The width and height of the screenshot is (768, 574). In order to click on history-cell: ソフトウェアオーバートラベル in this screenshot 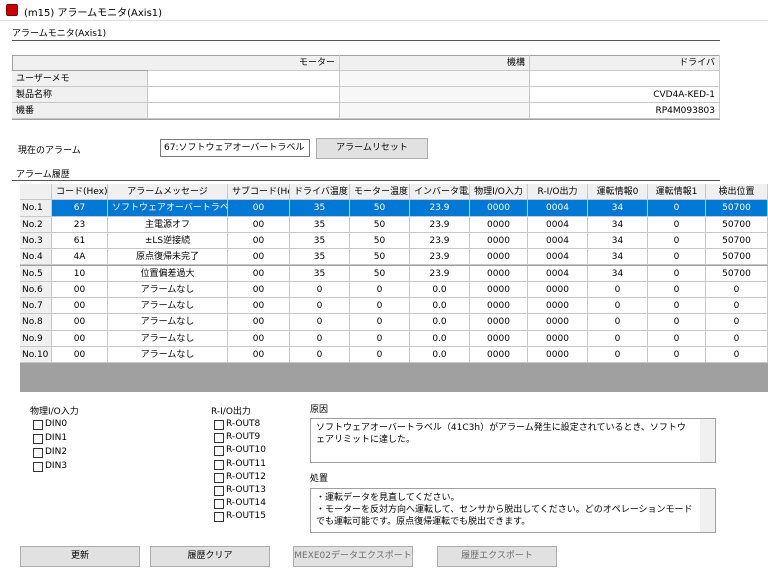, I will do `click(168, 208)`.